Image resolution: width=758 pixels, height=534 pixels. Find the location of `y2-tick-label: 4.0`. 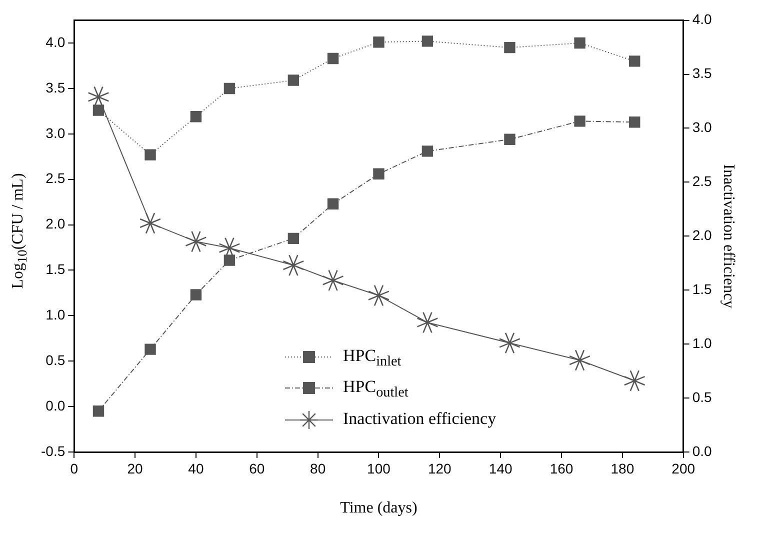

y2-tick-label: 4.0 is located at coordinates (702, 19).